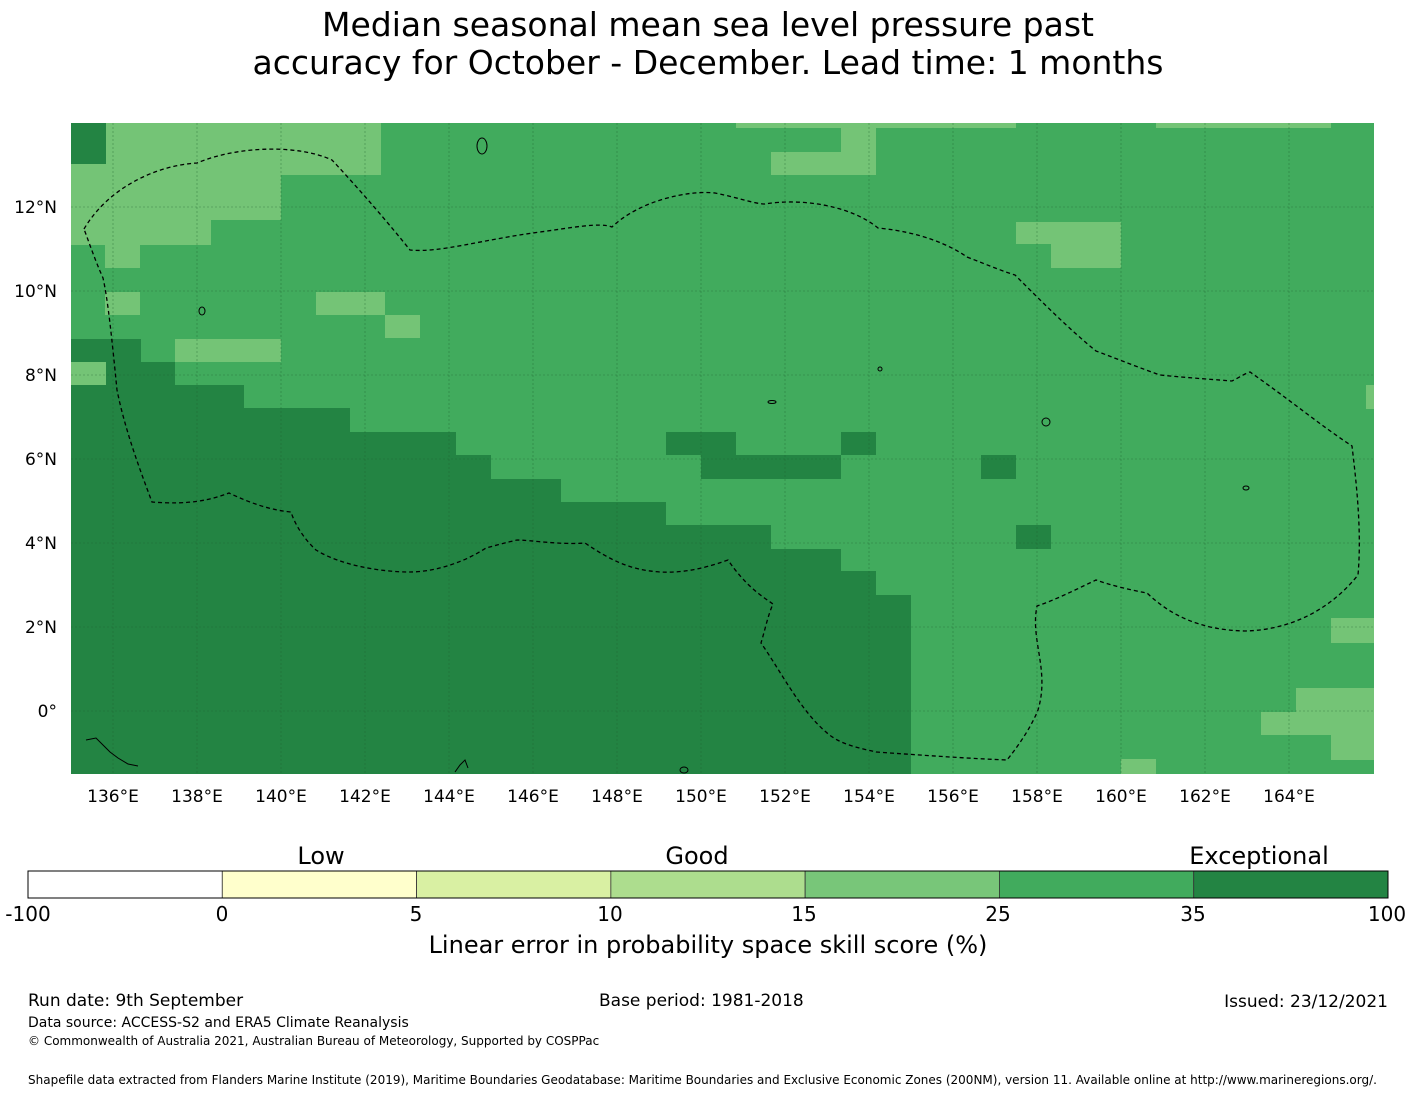 This screenshot has height=1095, width=1416. Describe the element at coordinates (1387, 914) in the screenshot. I see `colorbar-tick: 100` at that location.